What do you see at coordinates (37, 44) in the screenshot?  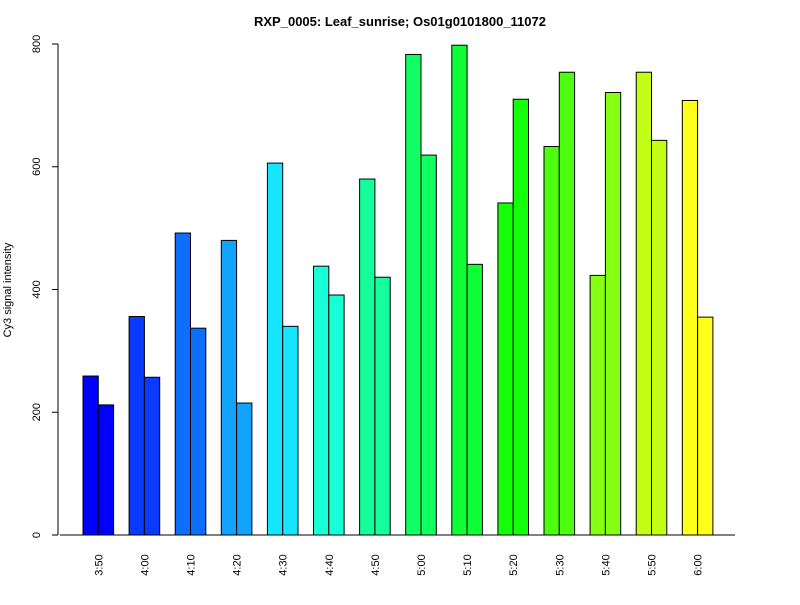 I see `y-tick-label: 800` at bounding box center [37, 44].